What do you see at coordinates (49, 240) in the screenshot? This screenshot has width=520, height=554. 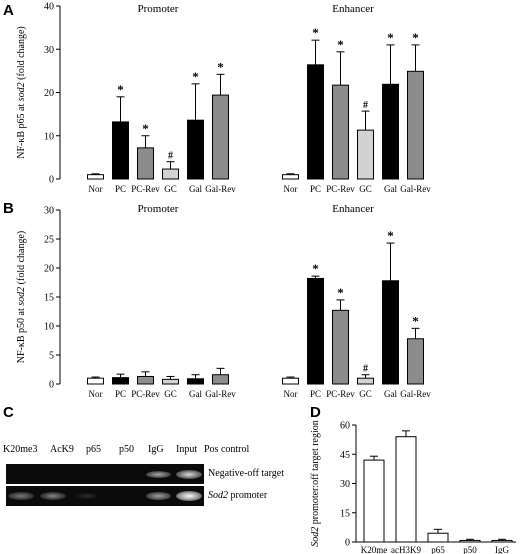 I see `y-tick-label: 25` at bounding box center [49, 240].